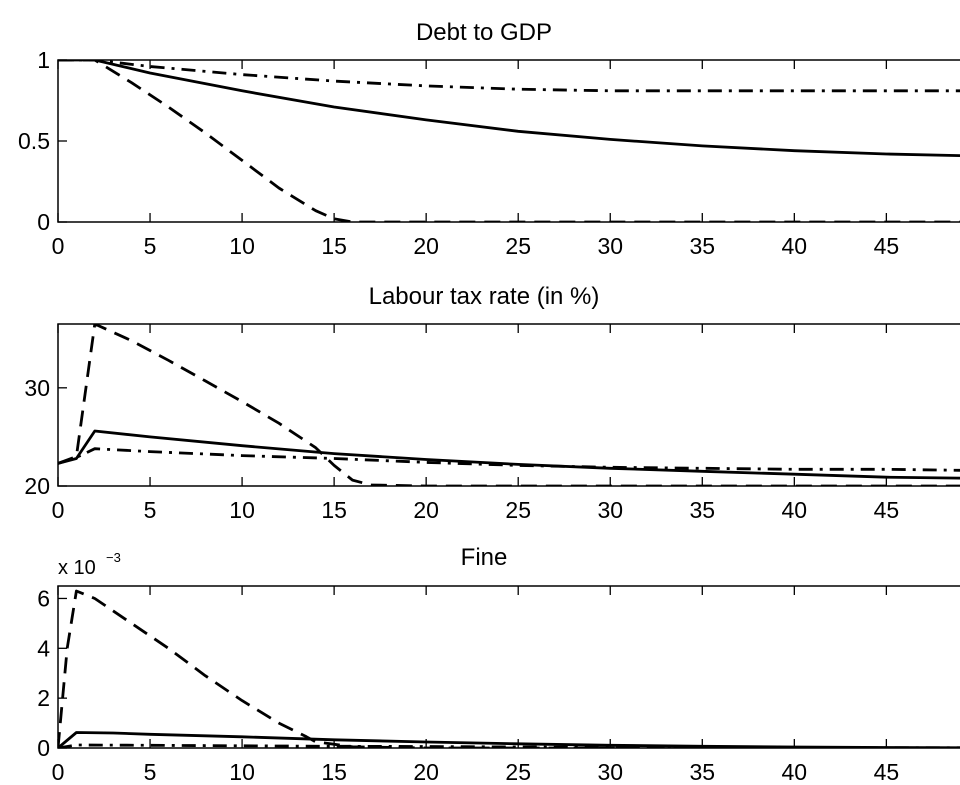  Describe the element at coordinates (43, 648) in the screenshot. I see `y-tick-label: 4` at that location.